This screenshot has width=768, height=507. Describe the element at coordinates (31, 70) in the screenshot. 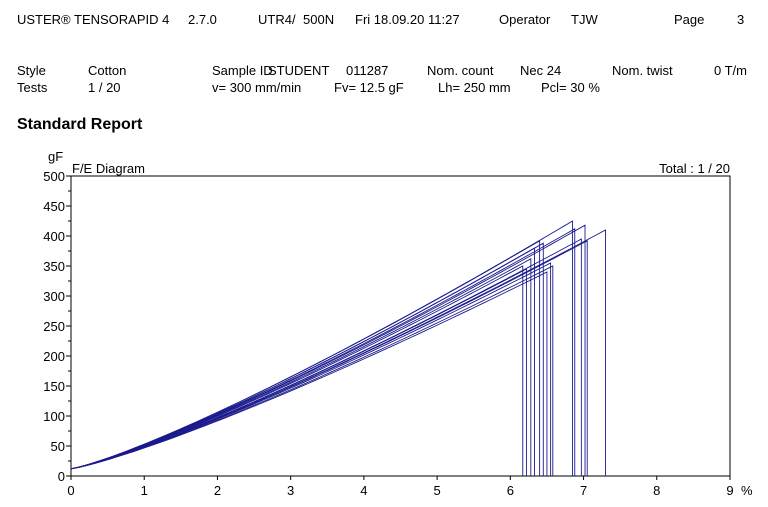

I see `style-label: Style` at that location.